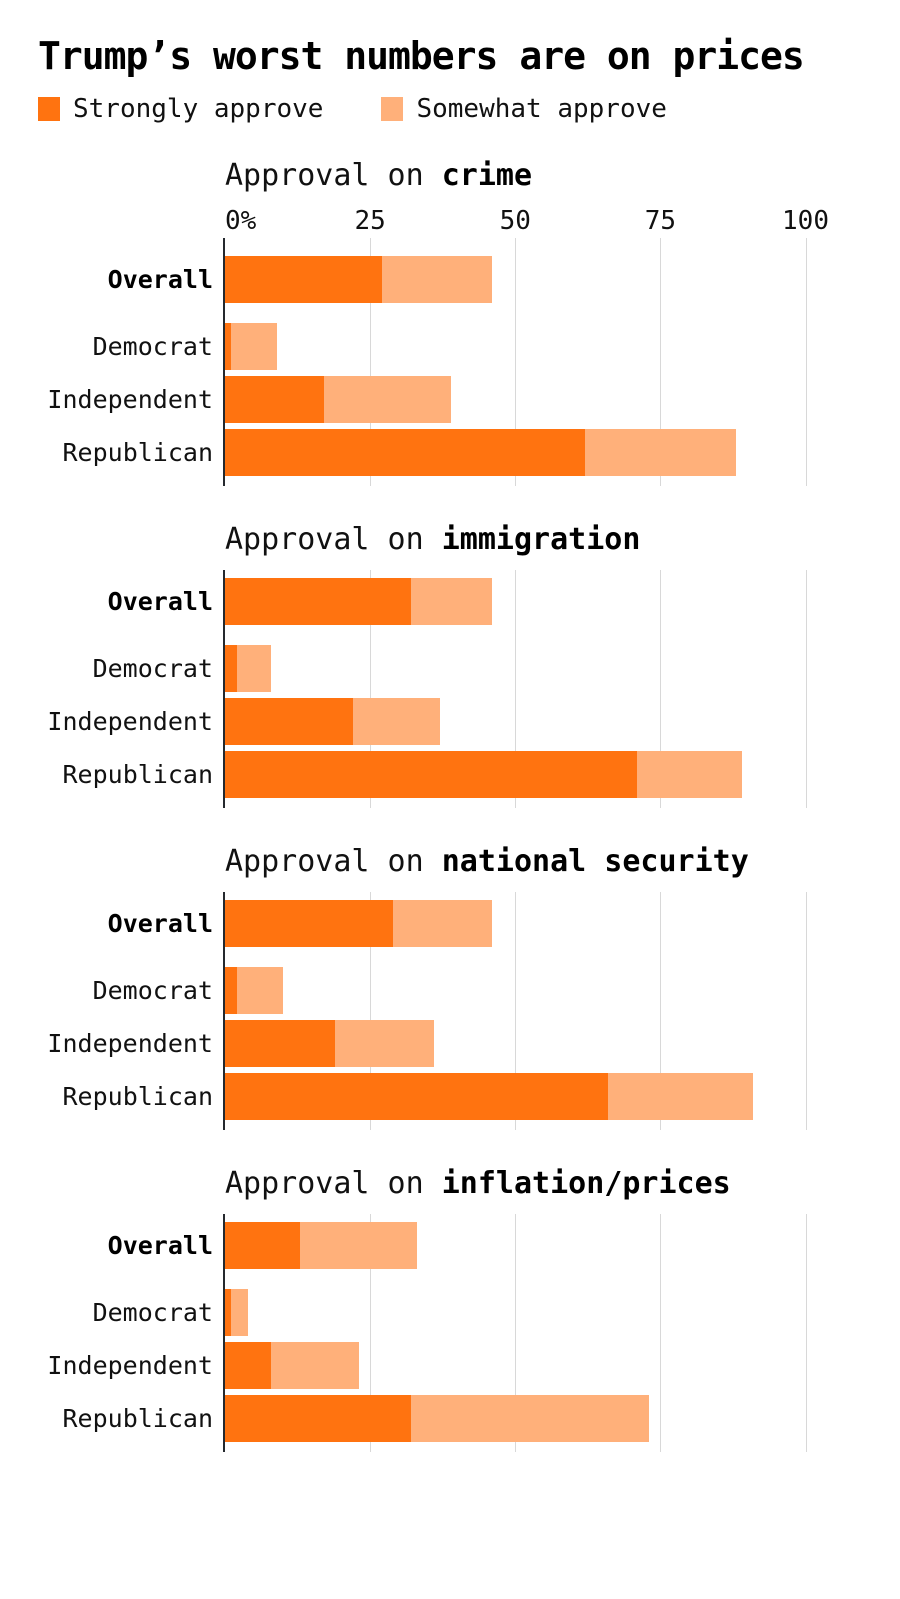 This screenshot has width=900, height=1599. I want to click on row-label-overall: Overall, so click(160, 923).